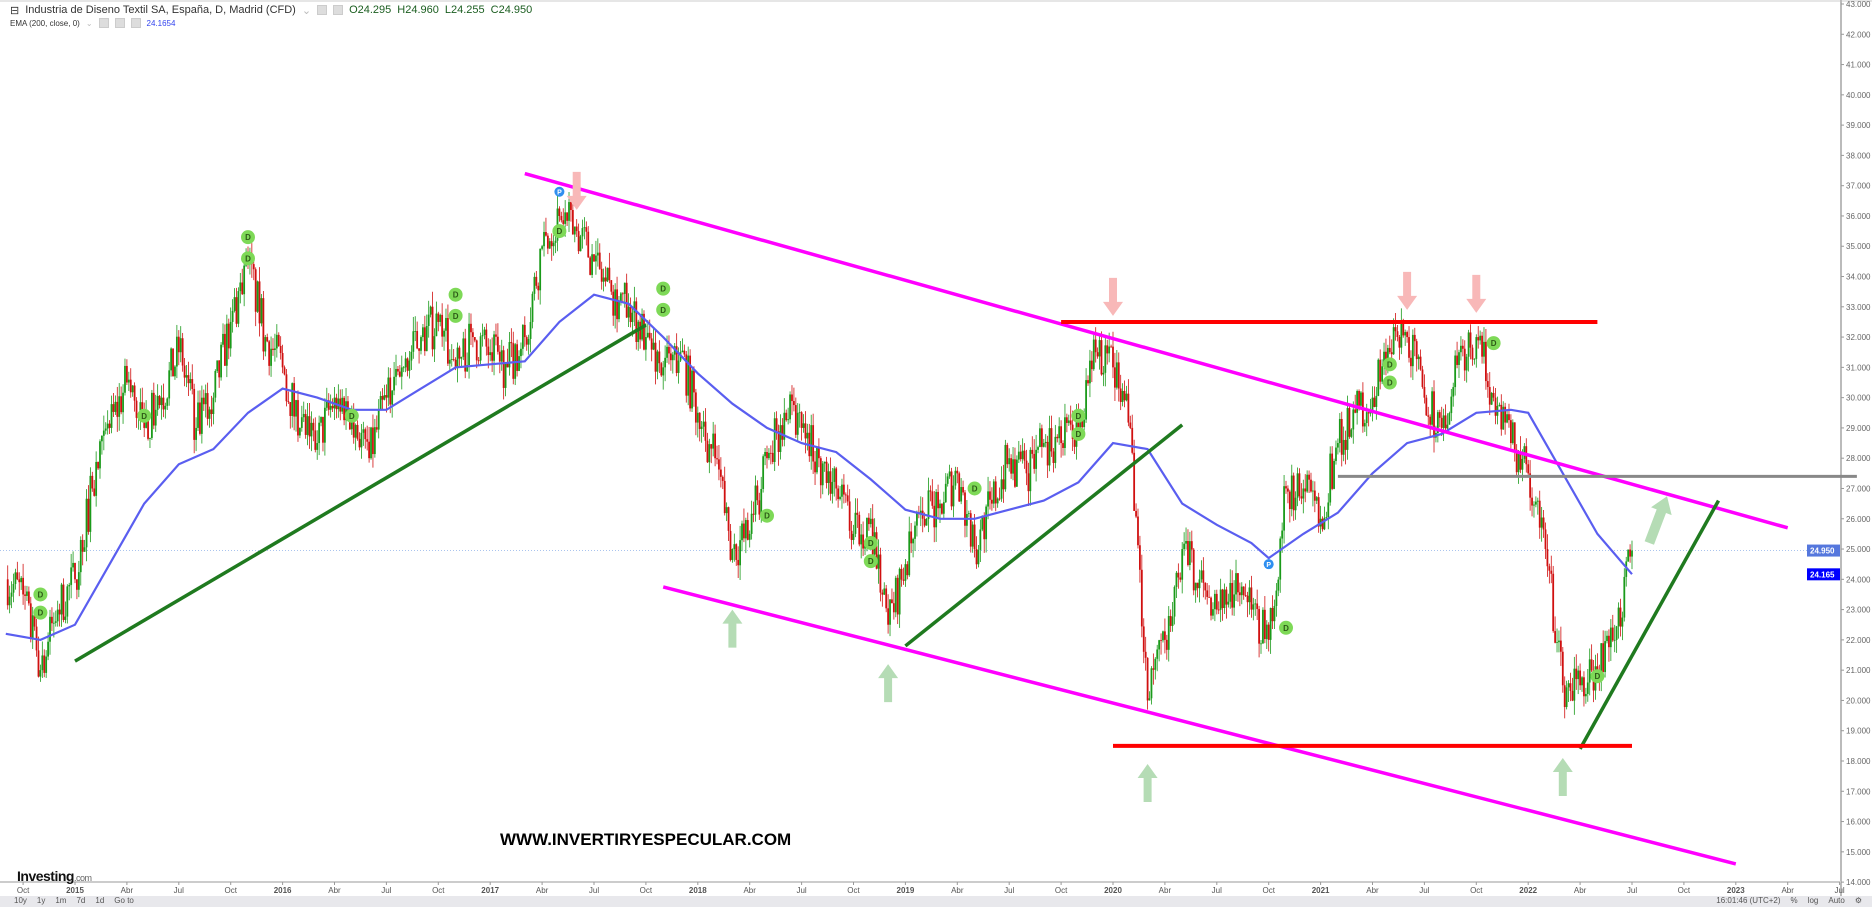 This screenshot has width=1872, height=907. I want to click on collapse-icon: ⊟, so click(15, 10).